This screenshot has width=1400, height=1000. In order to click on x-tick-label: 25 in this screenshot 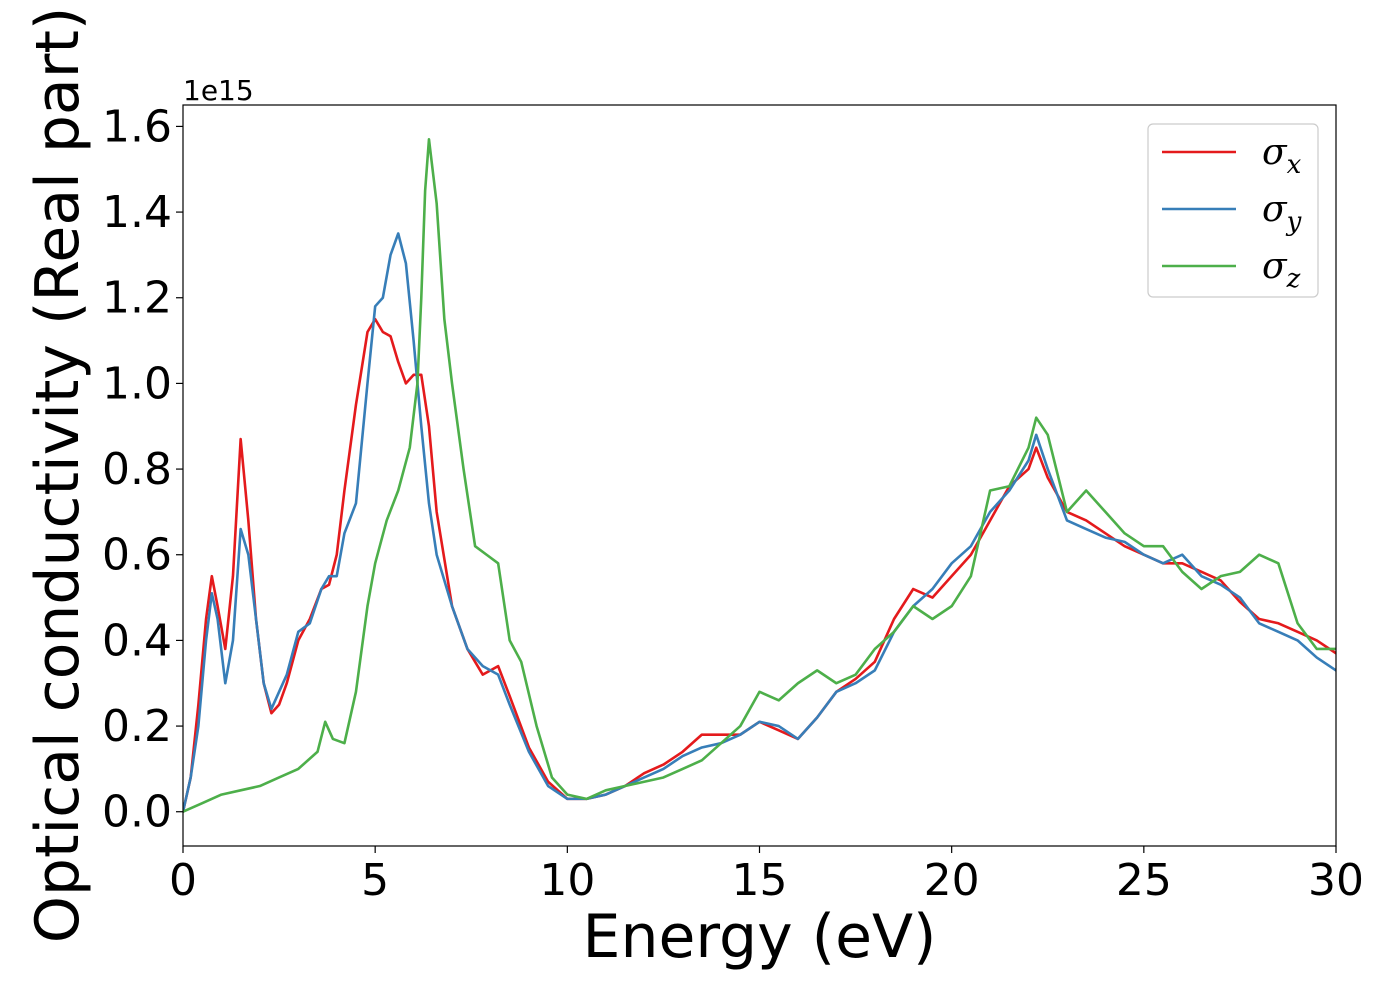, I will do `click(1144, 880)`.